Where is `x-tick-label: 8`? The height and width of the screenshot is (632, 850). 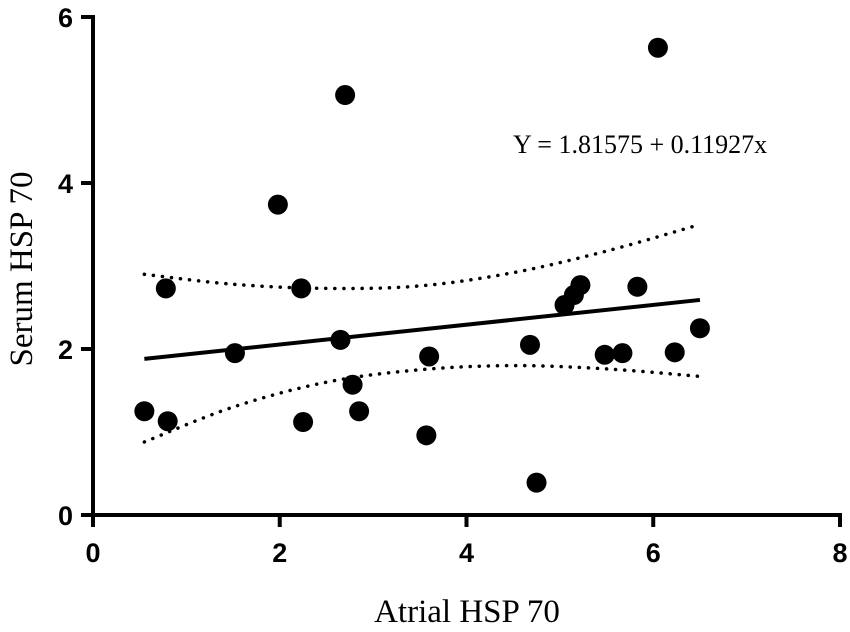
x-tick-label: 8 is located at coordinates (839, 553).